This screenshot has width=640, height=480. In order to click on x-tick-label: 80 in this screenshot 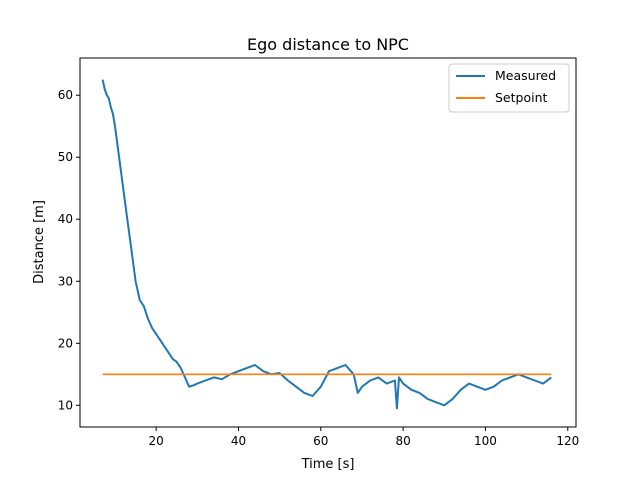, I will do `click(402, 441)`.